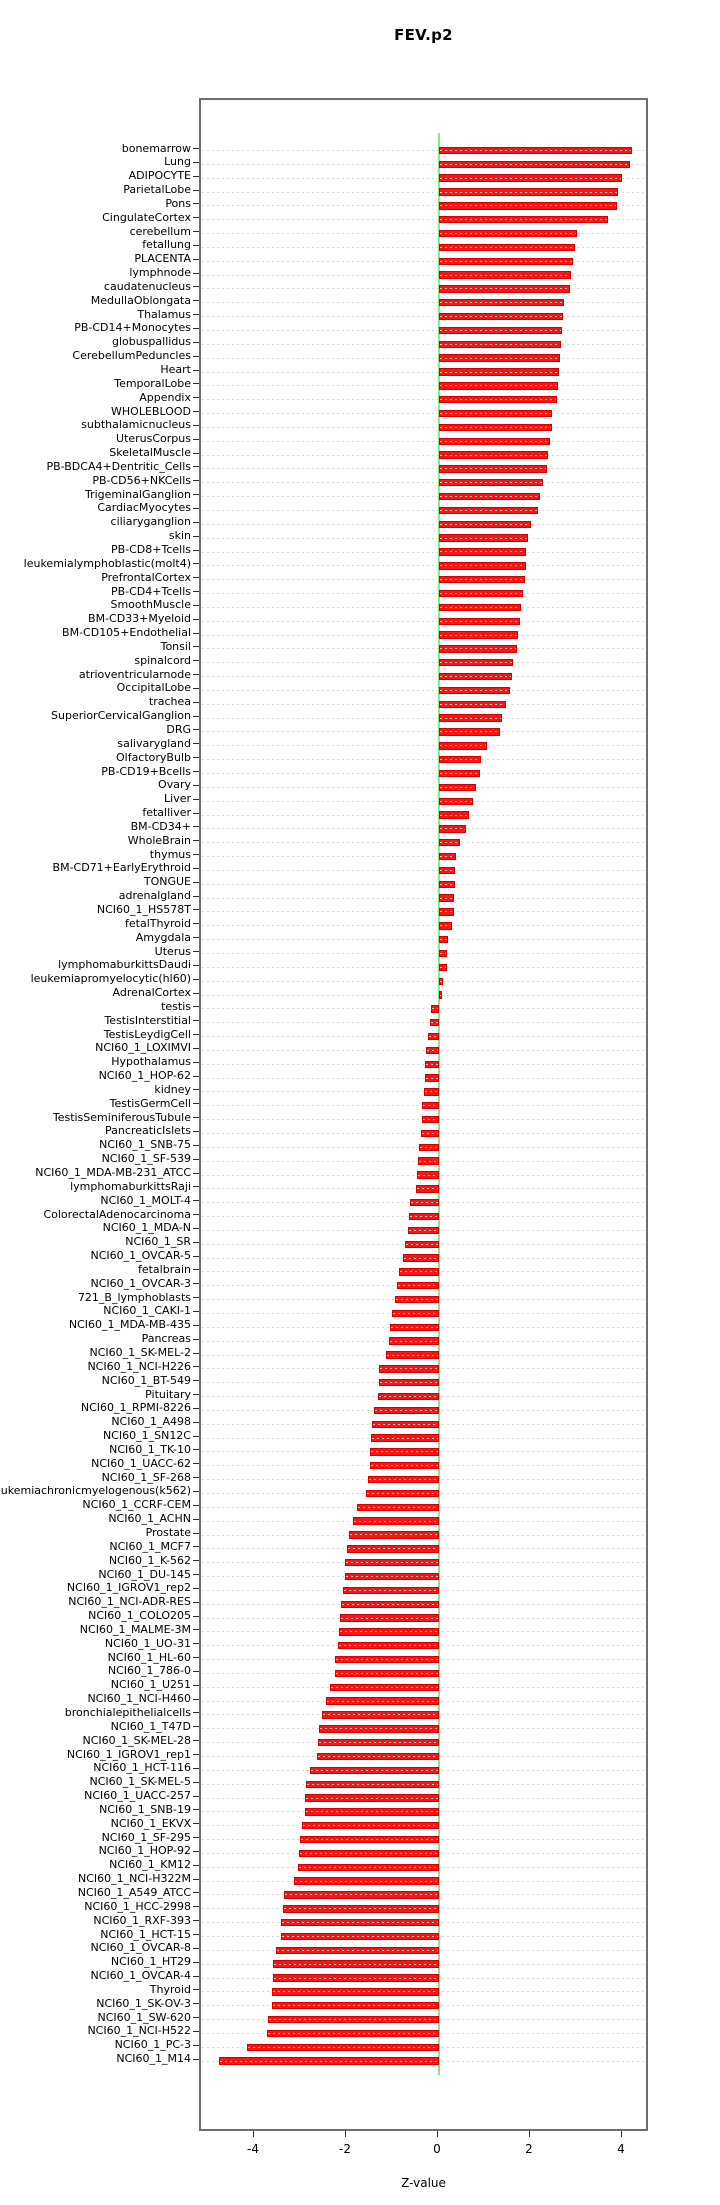 Image resolution: width=720 pixels, height=2205 pixels. Describe the element at coordinates (137, 494) in the screenshot. I see `category-label: TrigeminalGanglion` at that location.